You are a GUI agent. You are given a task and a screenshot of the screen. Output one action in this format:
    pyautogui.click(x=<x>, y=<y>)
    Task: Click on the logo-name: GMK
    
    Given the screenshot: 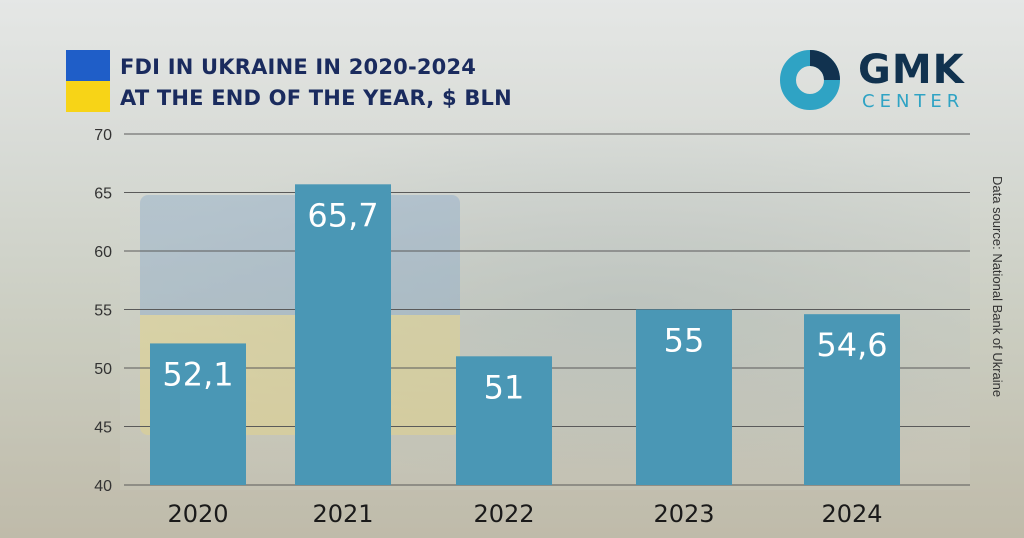 What is the action you would take?
    pyautogui.click(x=911, y=70)
    